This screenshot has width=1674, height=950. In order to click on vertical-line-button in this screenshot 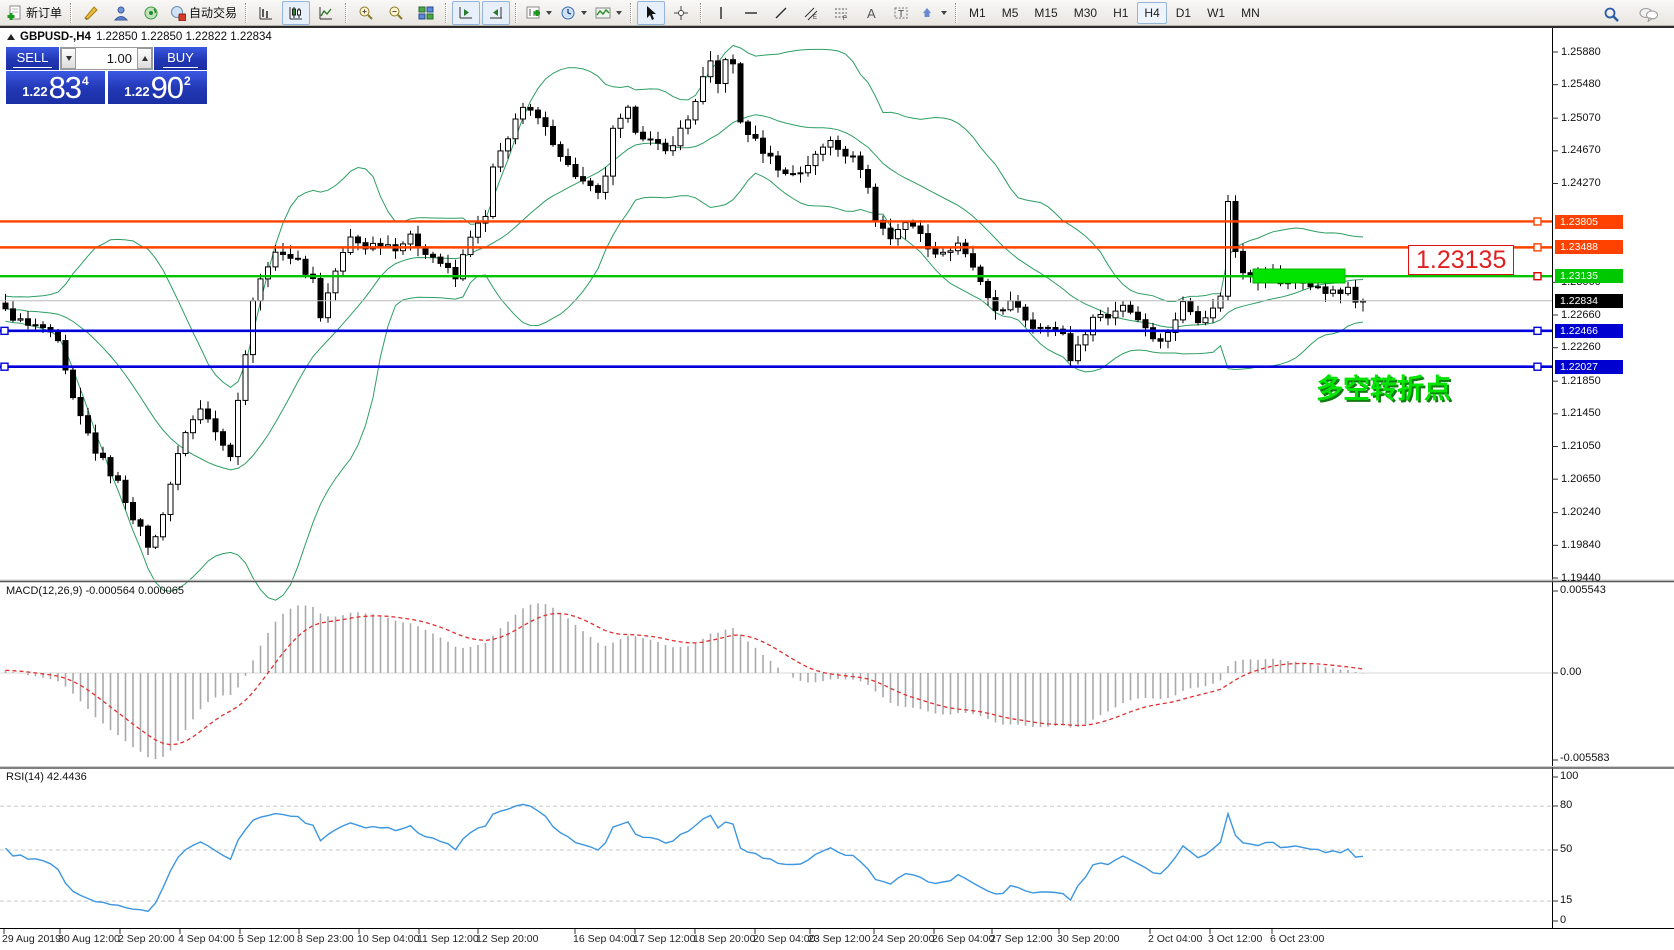, I will do `click(721, 13)`.